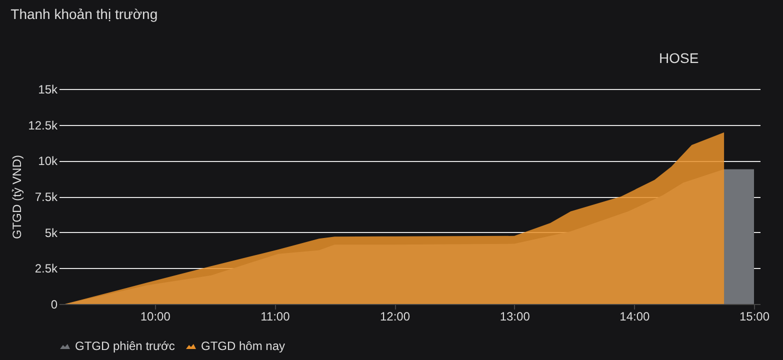 This screenshot has height=360, width=783. What do you see at coordinates (243, 346) in the screenshot?
I see `legend-label: GTGD hôm nay` at bounding box center [243, 346].